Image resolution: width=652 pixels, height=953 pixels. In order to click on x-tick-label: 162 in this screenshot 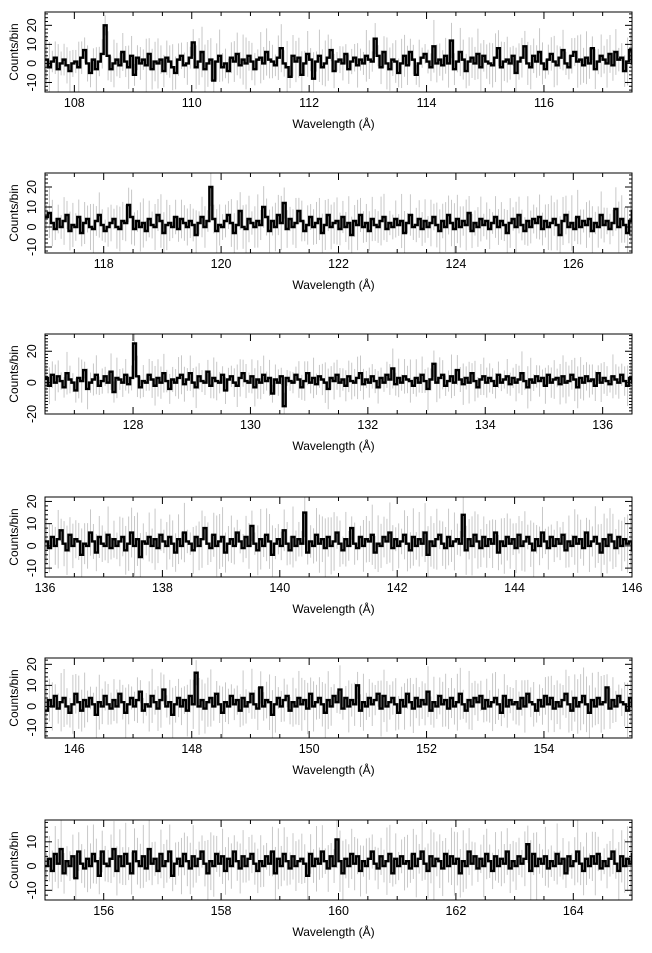, I will do `click(455, 911)`.